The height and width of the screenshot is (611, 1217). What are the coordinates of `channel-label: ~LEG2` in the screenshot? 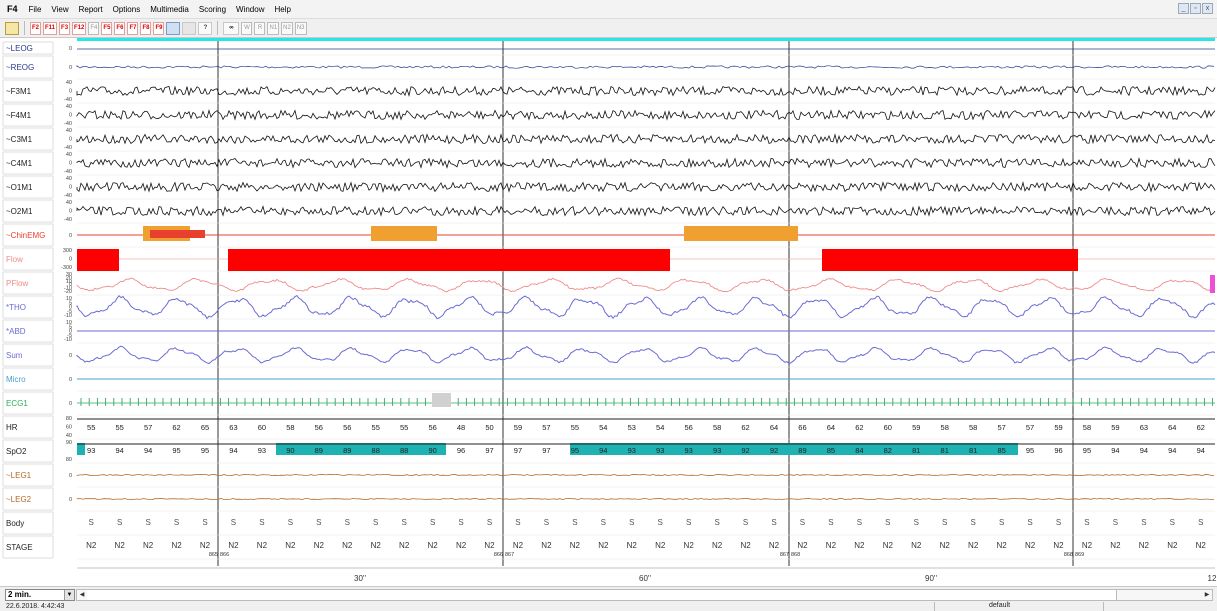 It's located at (19, 499).